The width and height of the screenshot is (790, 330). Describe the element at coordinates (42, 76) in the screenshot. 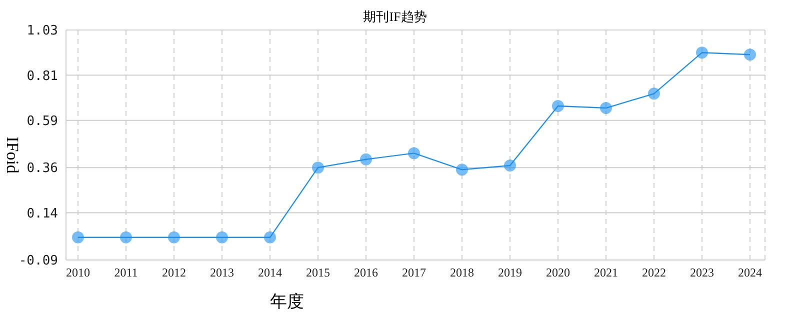

I see `y-tick-label: 0.81` at that location.